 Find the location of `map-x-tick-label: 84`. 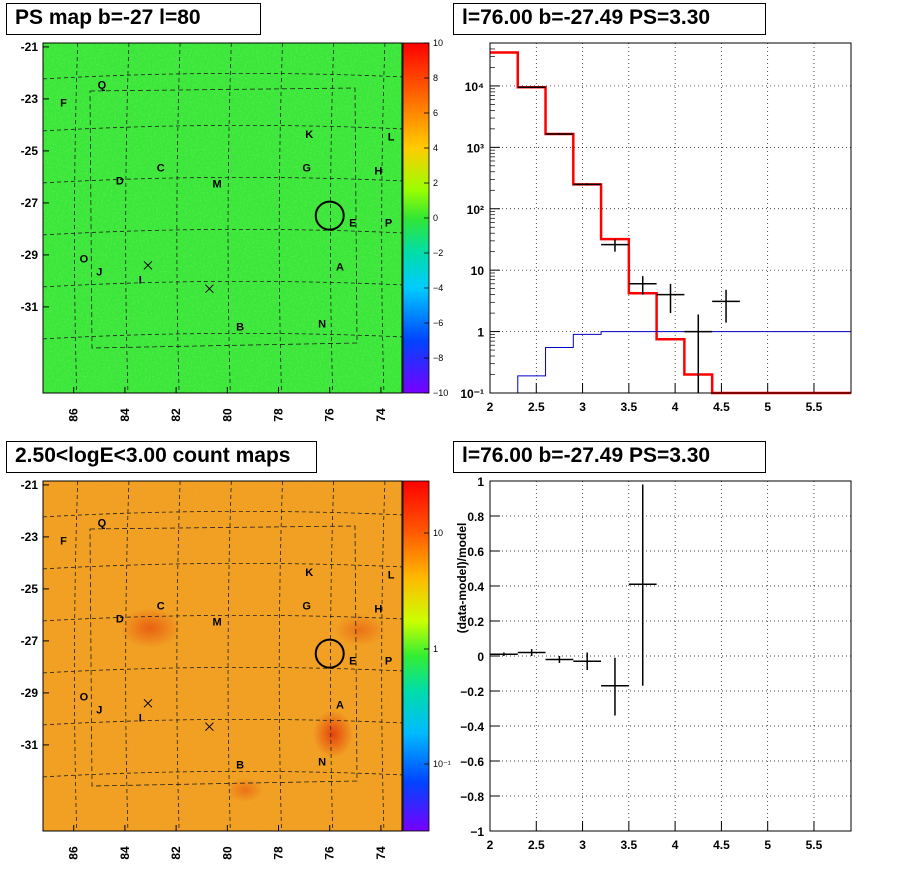

map-x-tick-label: 84 is located at coordinates (125, 853).